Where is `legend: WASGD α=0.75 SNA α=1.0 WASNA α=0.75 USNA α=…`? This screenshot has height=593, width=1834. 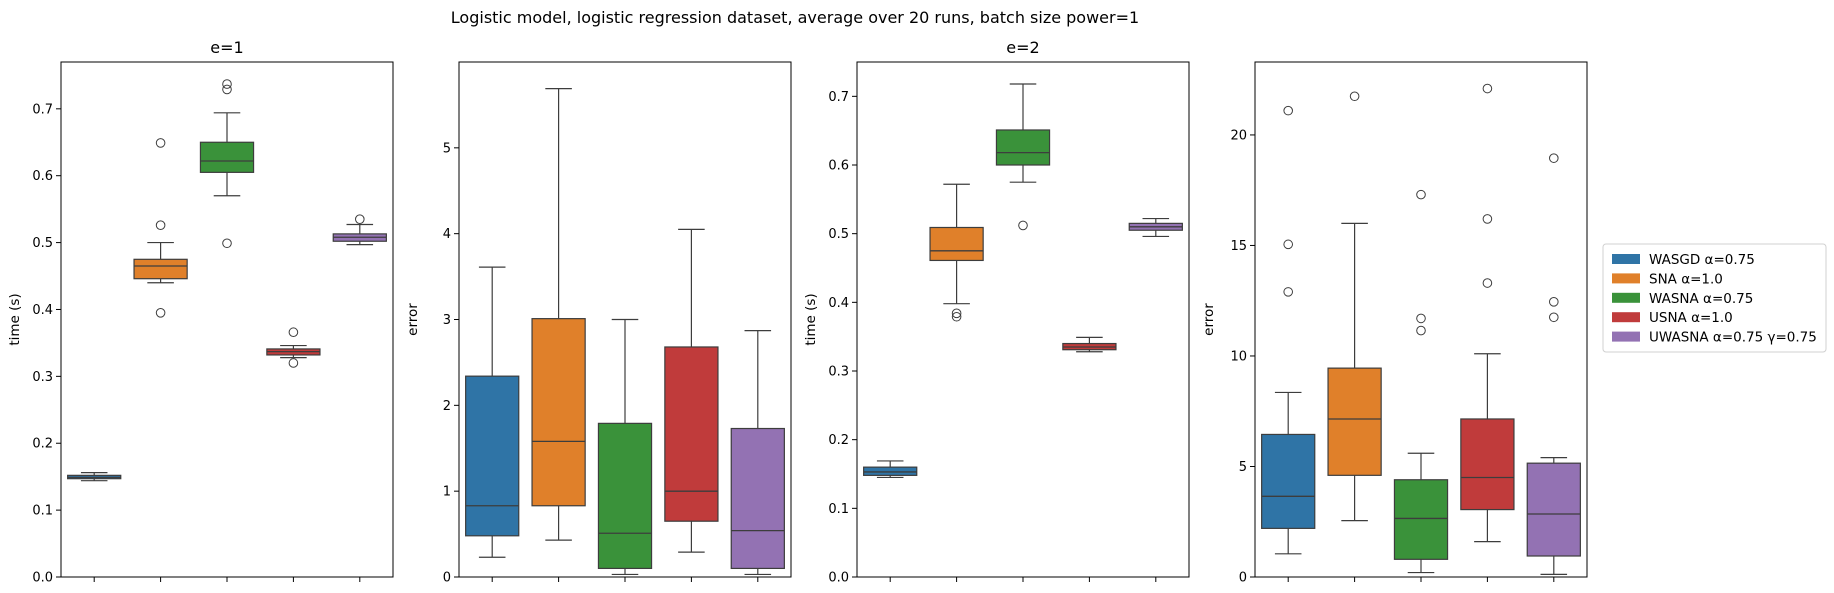 legend: WASGD α=0.75 SNA α=1.0 WASNA α=0.75 USNA α=… is located at coordinates (1714, 298).